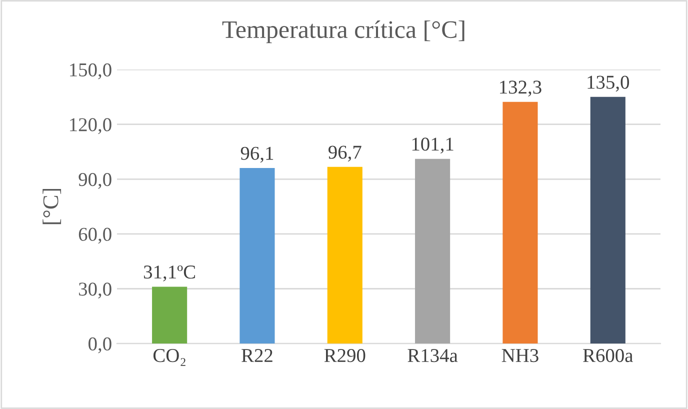 This screenshot has height=409, width=688. Describe the element at coordinates (91, 126) in the screenshot. I see `y-tick-label: 120,0` at that location.